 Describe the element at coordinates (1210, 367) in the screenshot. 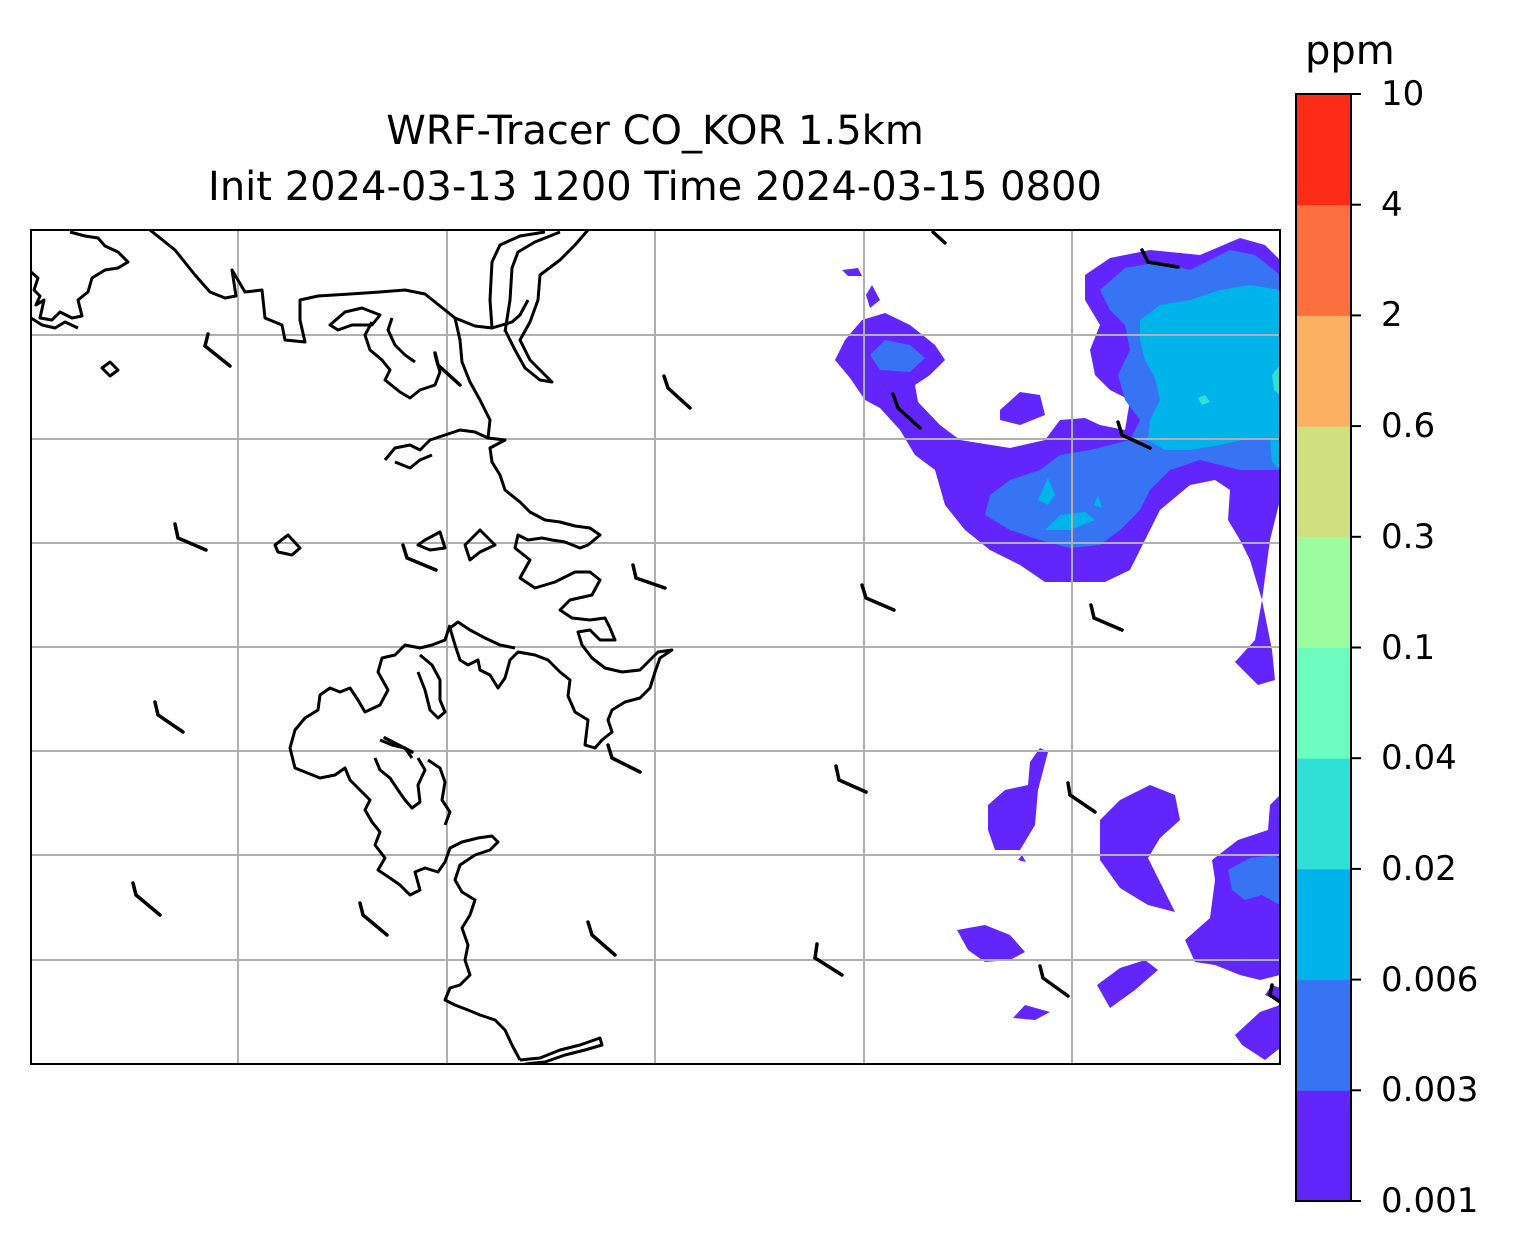

I see `contour-0.006-northeast` at that location.